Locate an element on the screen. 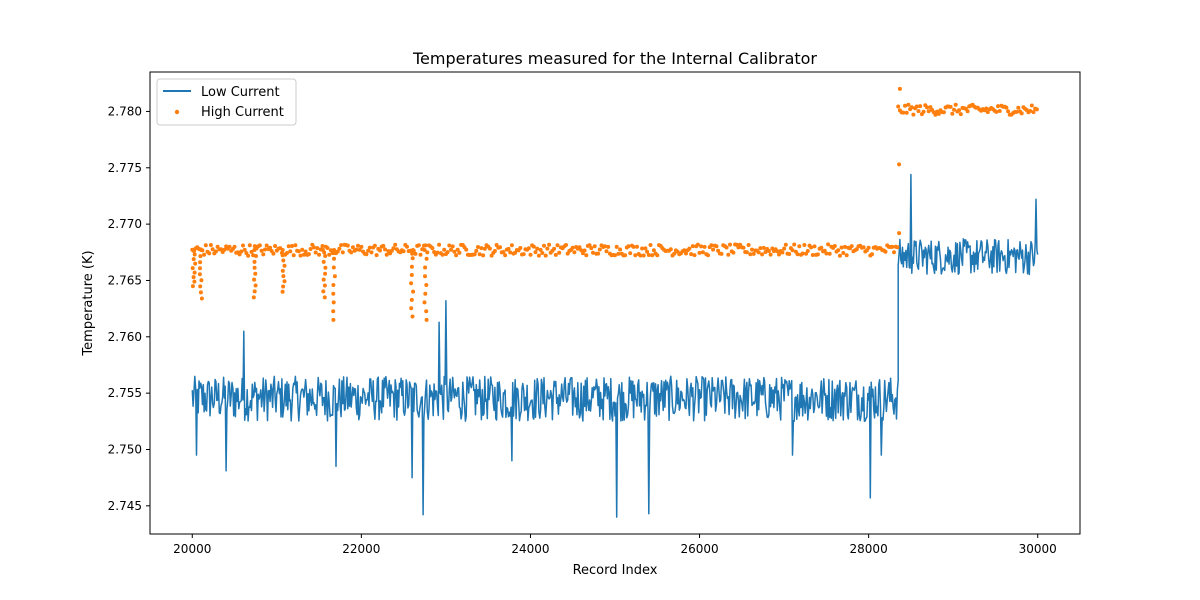  x-tick-label: 24000 is located at coordinates (530, 549).